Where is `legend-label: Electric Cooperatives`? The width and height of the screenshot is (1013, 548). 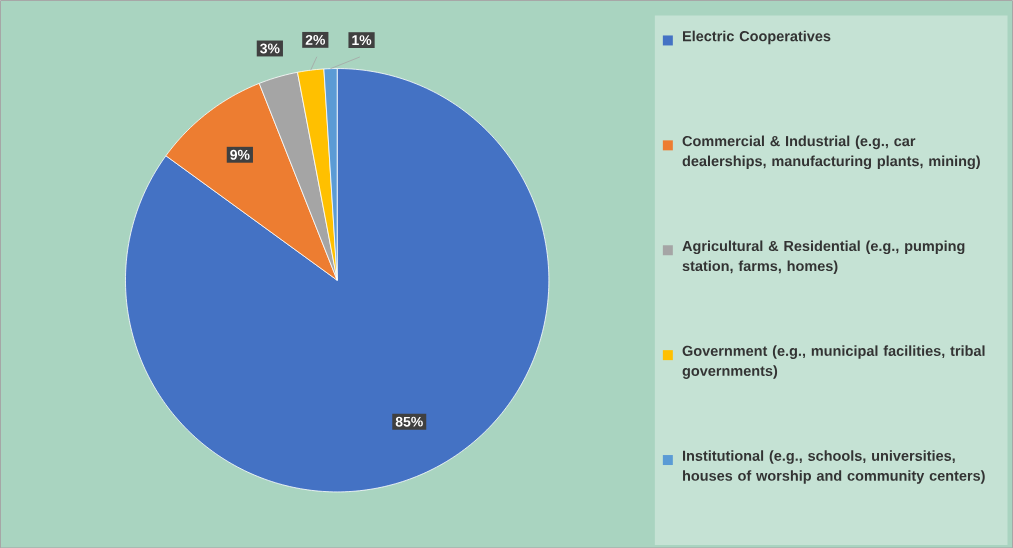 legend-label: Electric Cooperatives is located at coordinates (757, 37).